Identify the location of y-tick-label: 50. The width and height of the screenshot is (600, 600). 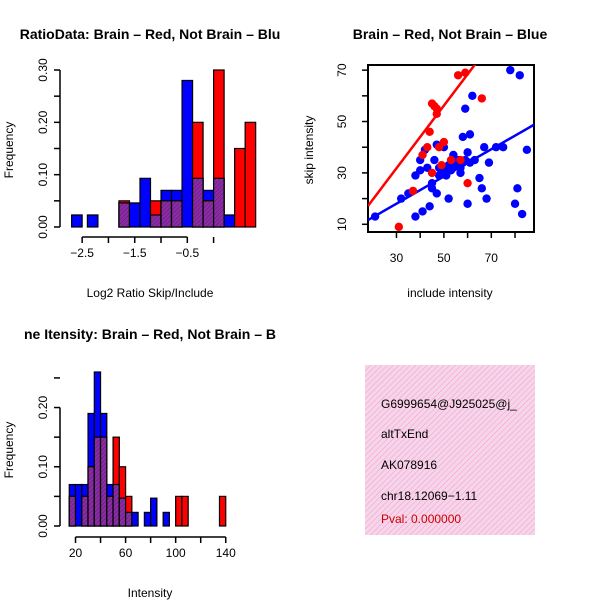
(342, 122).